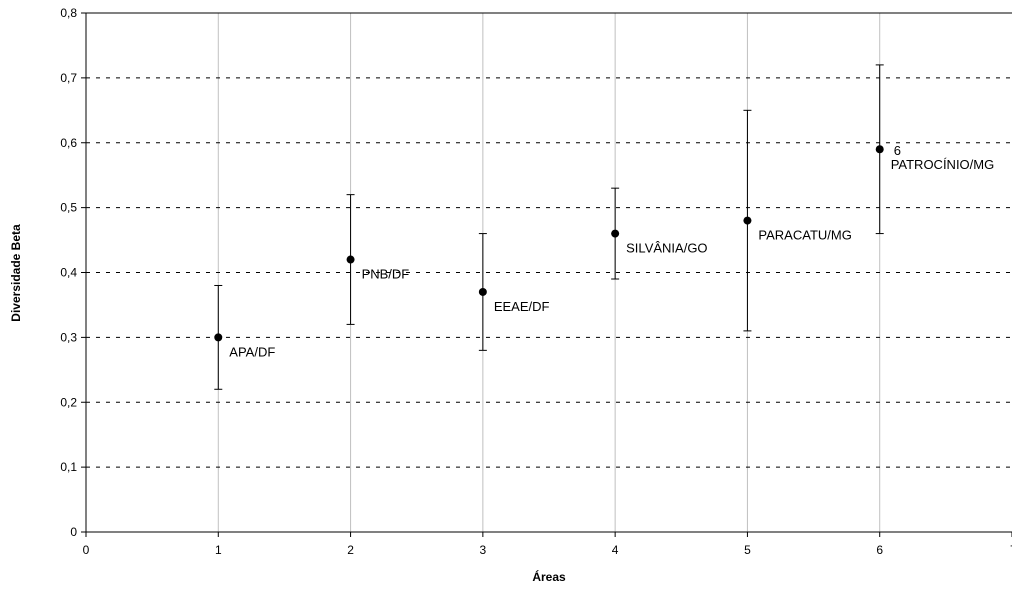  I want to click on y-tick-label: 0,1, so click(68, 467).